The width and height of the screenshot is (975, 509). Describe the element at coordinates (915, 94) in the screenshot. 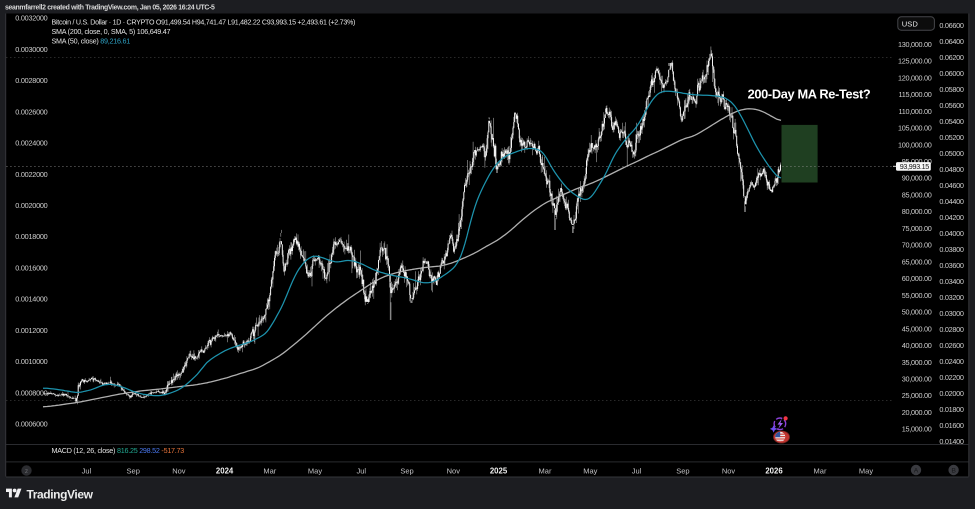

I see `svg-text: 115,000.00` at that location.